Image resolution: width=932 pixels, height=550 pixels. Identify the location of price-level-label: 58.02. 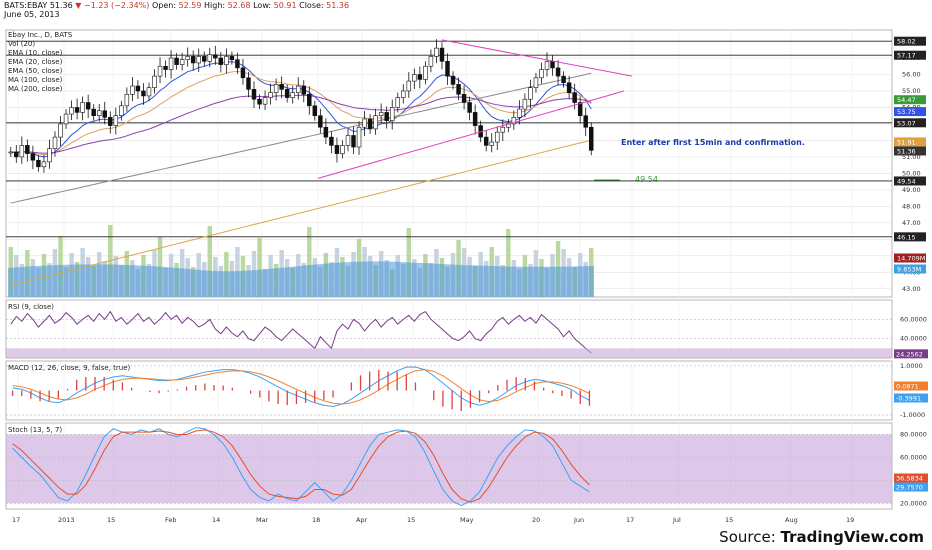
(906, 42).